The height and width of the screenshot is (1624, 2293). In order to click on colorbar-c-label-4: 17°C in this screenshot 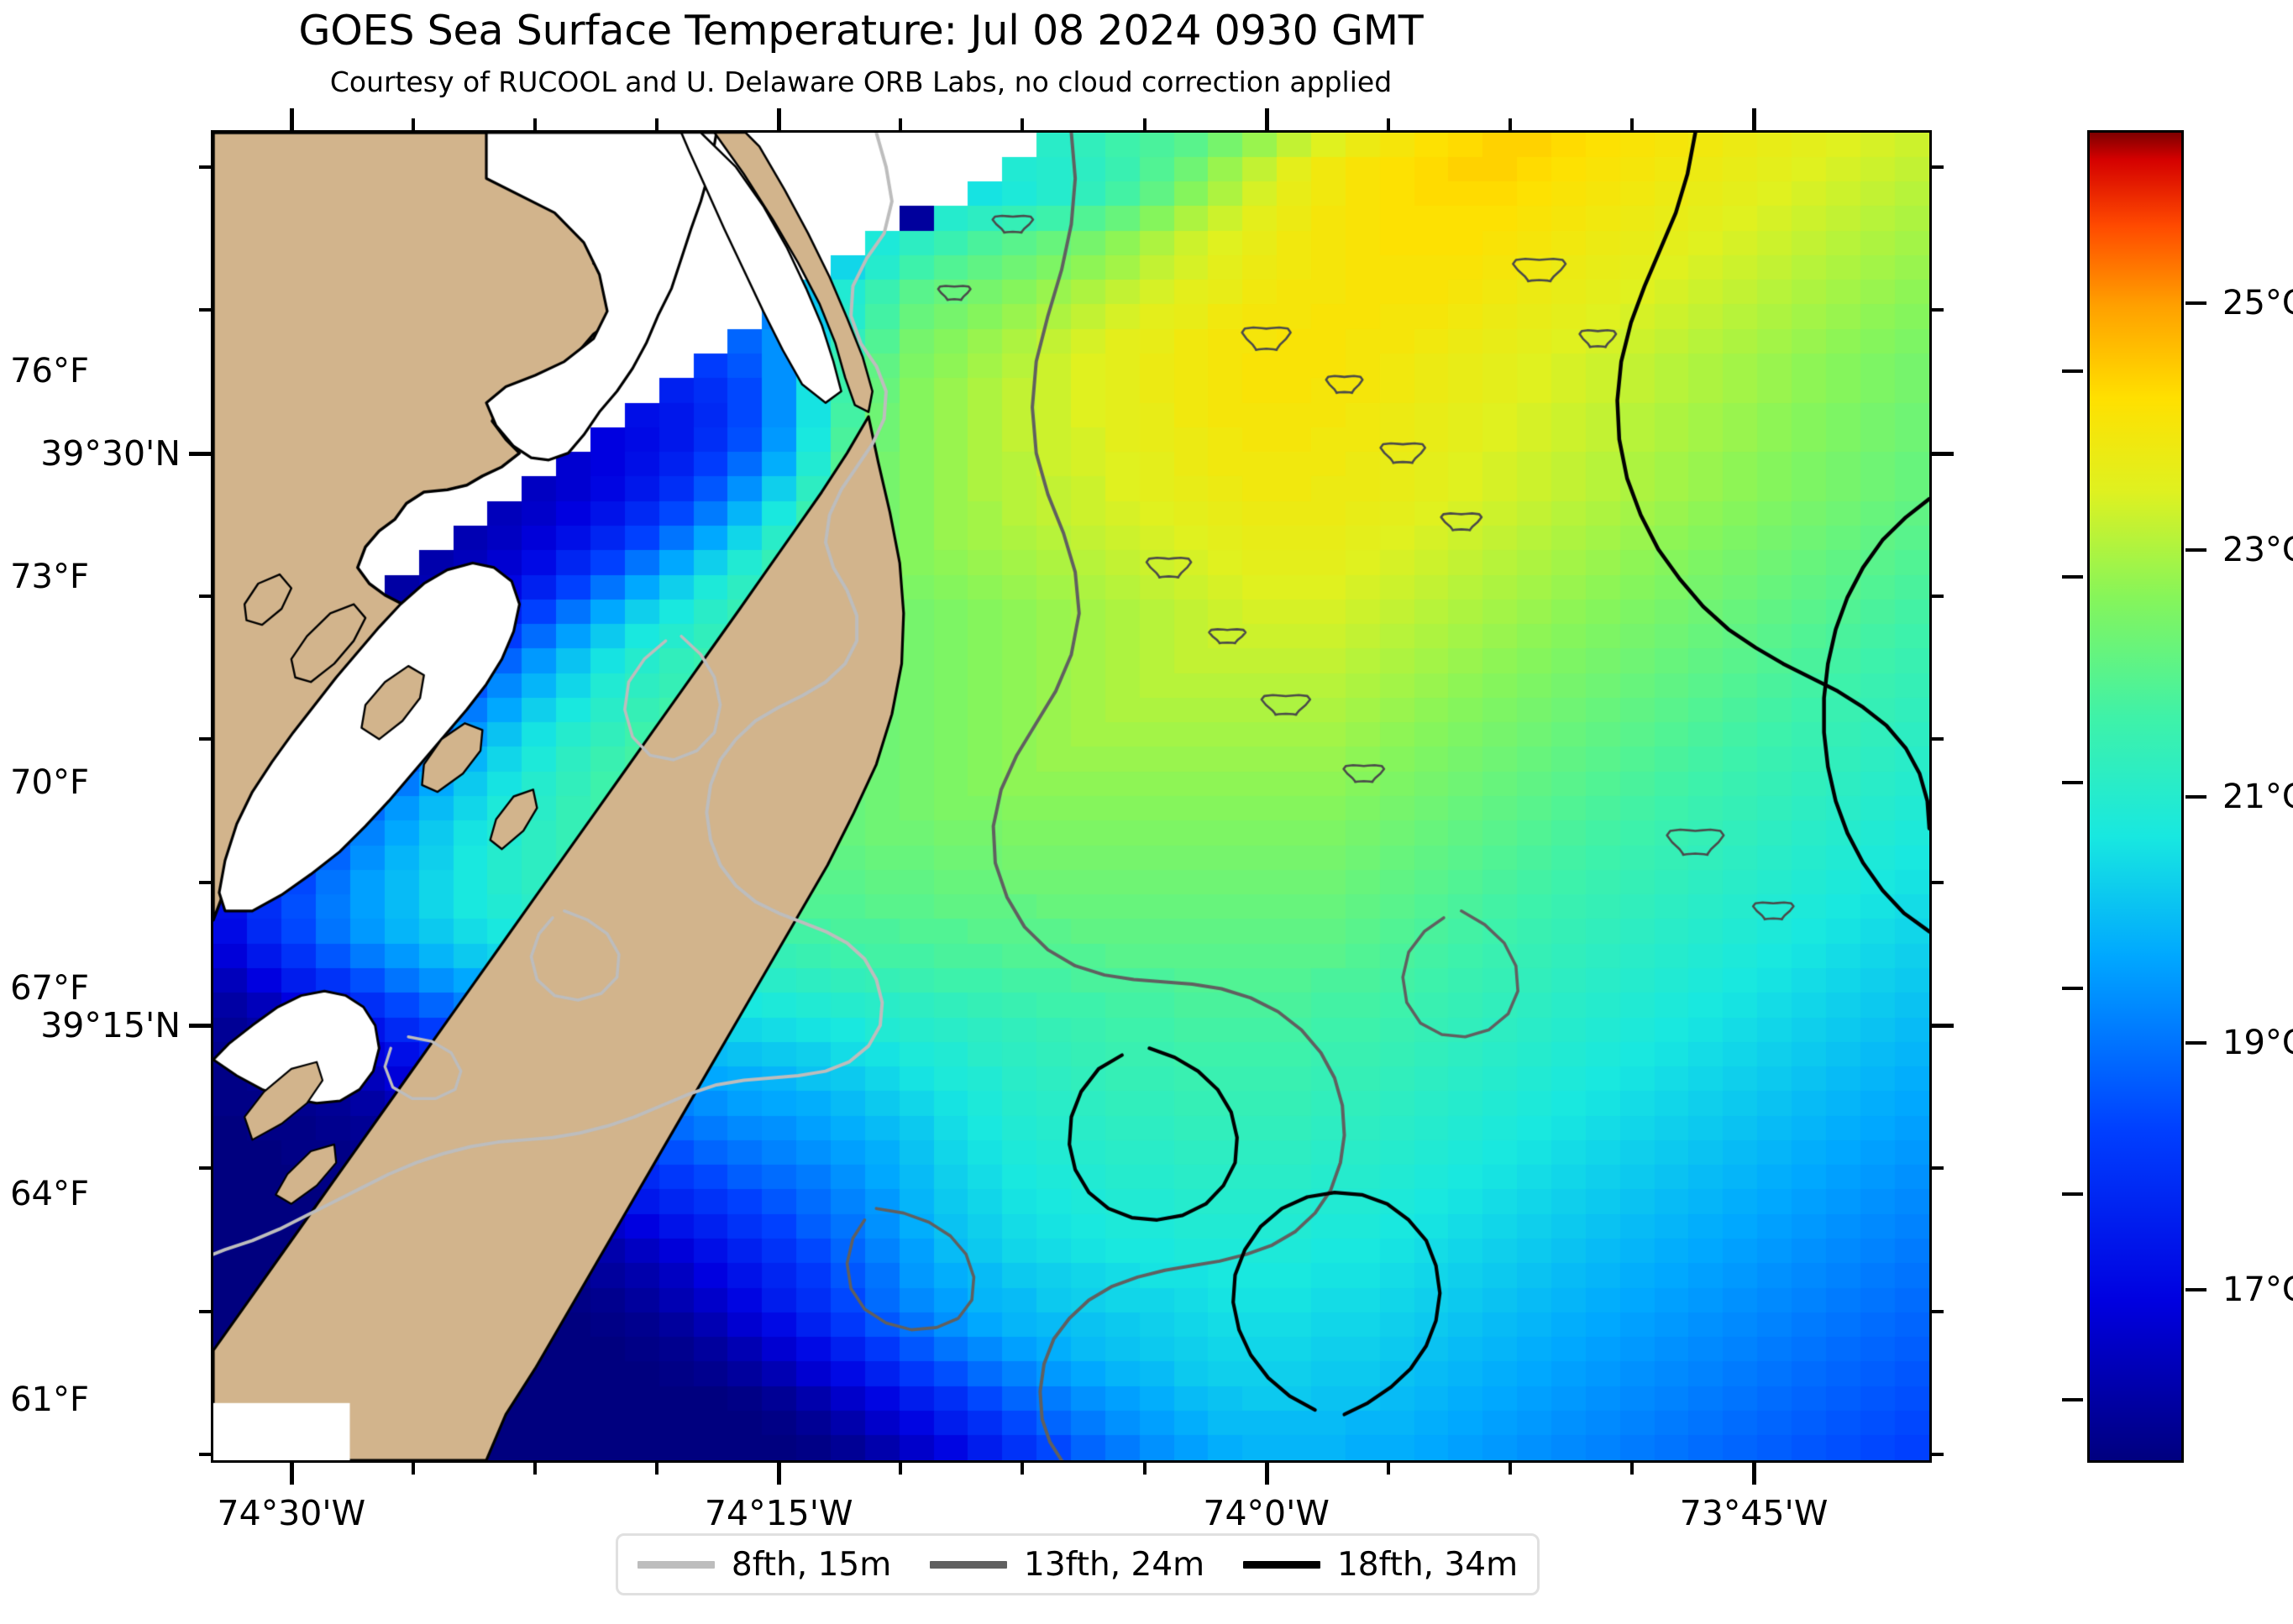, I will do `click(2257, 1290)`.